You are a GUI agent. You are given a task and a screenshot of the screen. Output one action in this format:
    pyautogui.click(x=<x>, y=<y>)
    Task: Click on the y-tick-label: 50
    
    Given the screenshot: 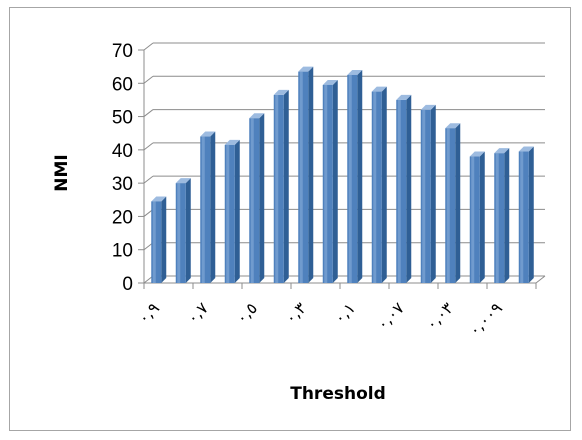 What is the action you would take?
    pyautogui.click(x=122, y=118)
    